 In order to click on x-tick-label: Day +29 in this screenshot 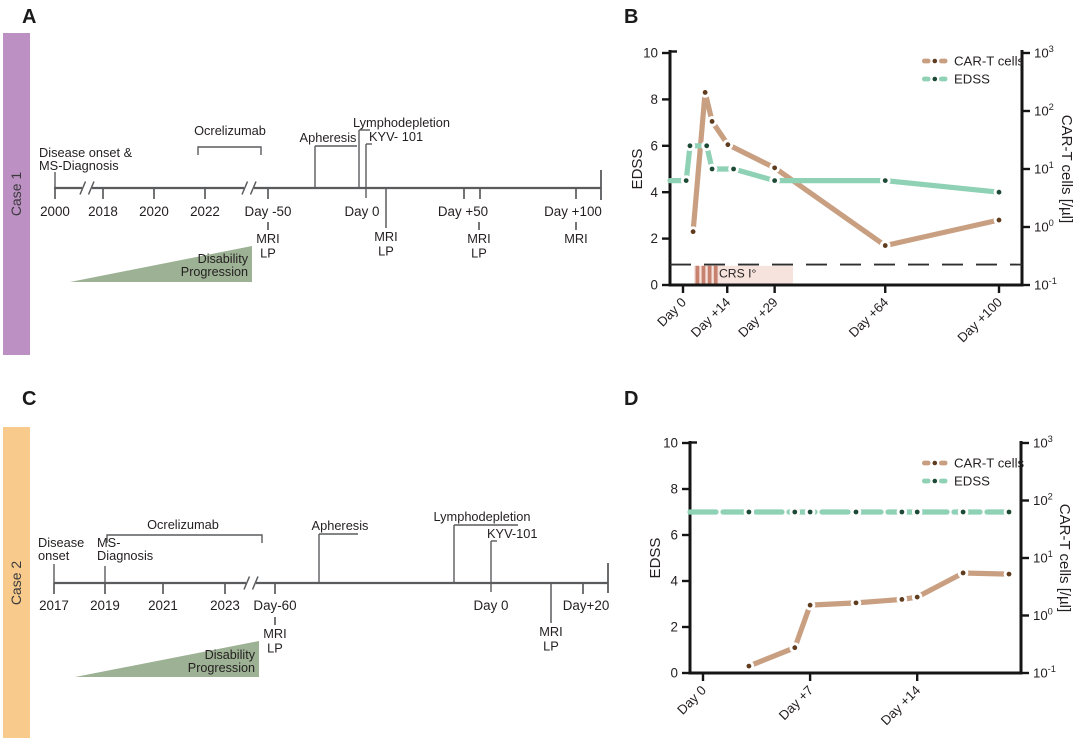, I will do `click(758, 318)`.